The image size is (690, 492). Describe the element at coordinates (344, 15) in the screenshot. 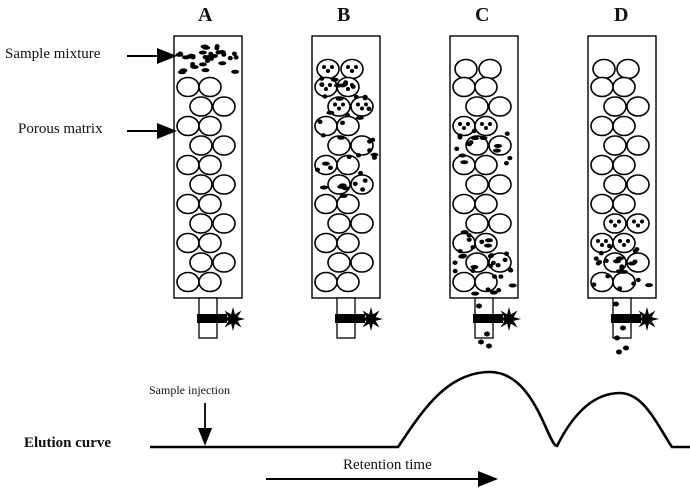

I see `column-label-b: B` at that location.